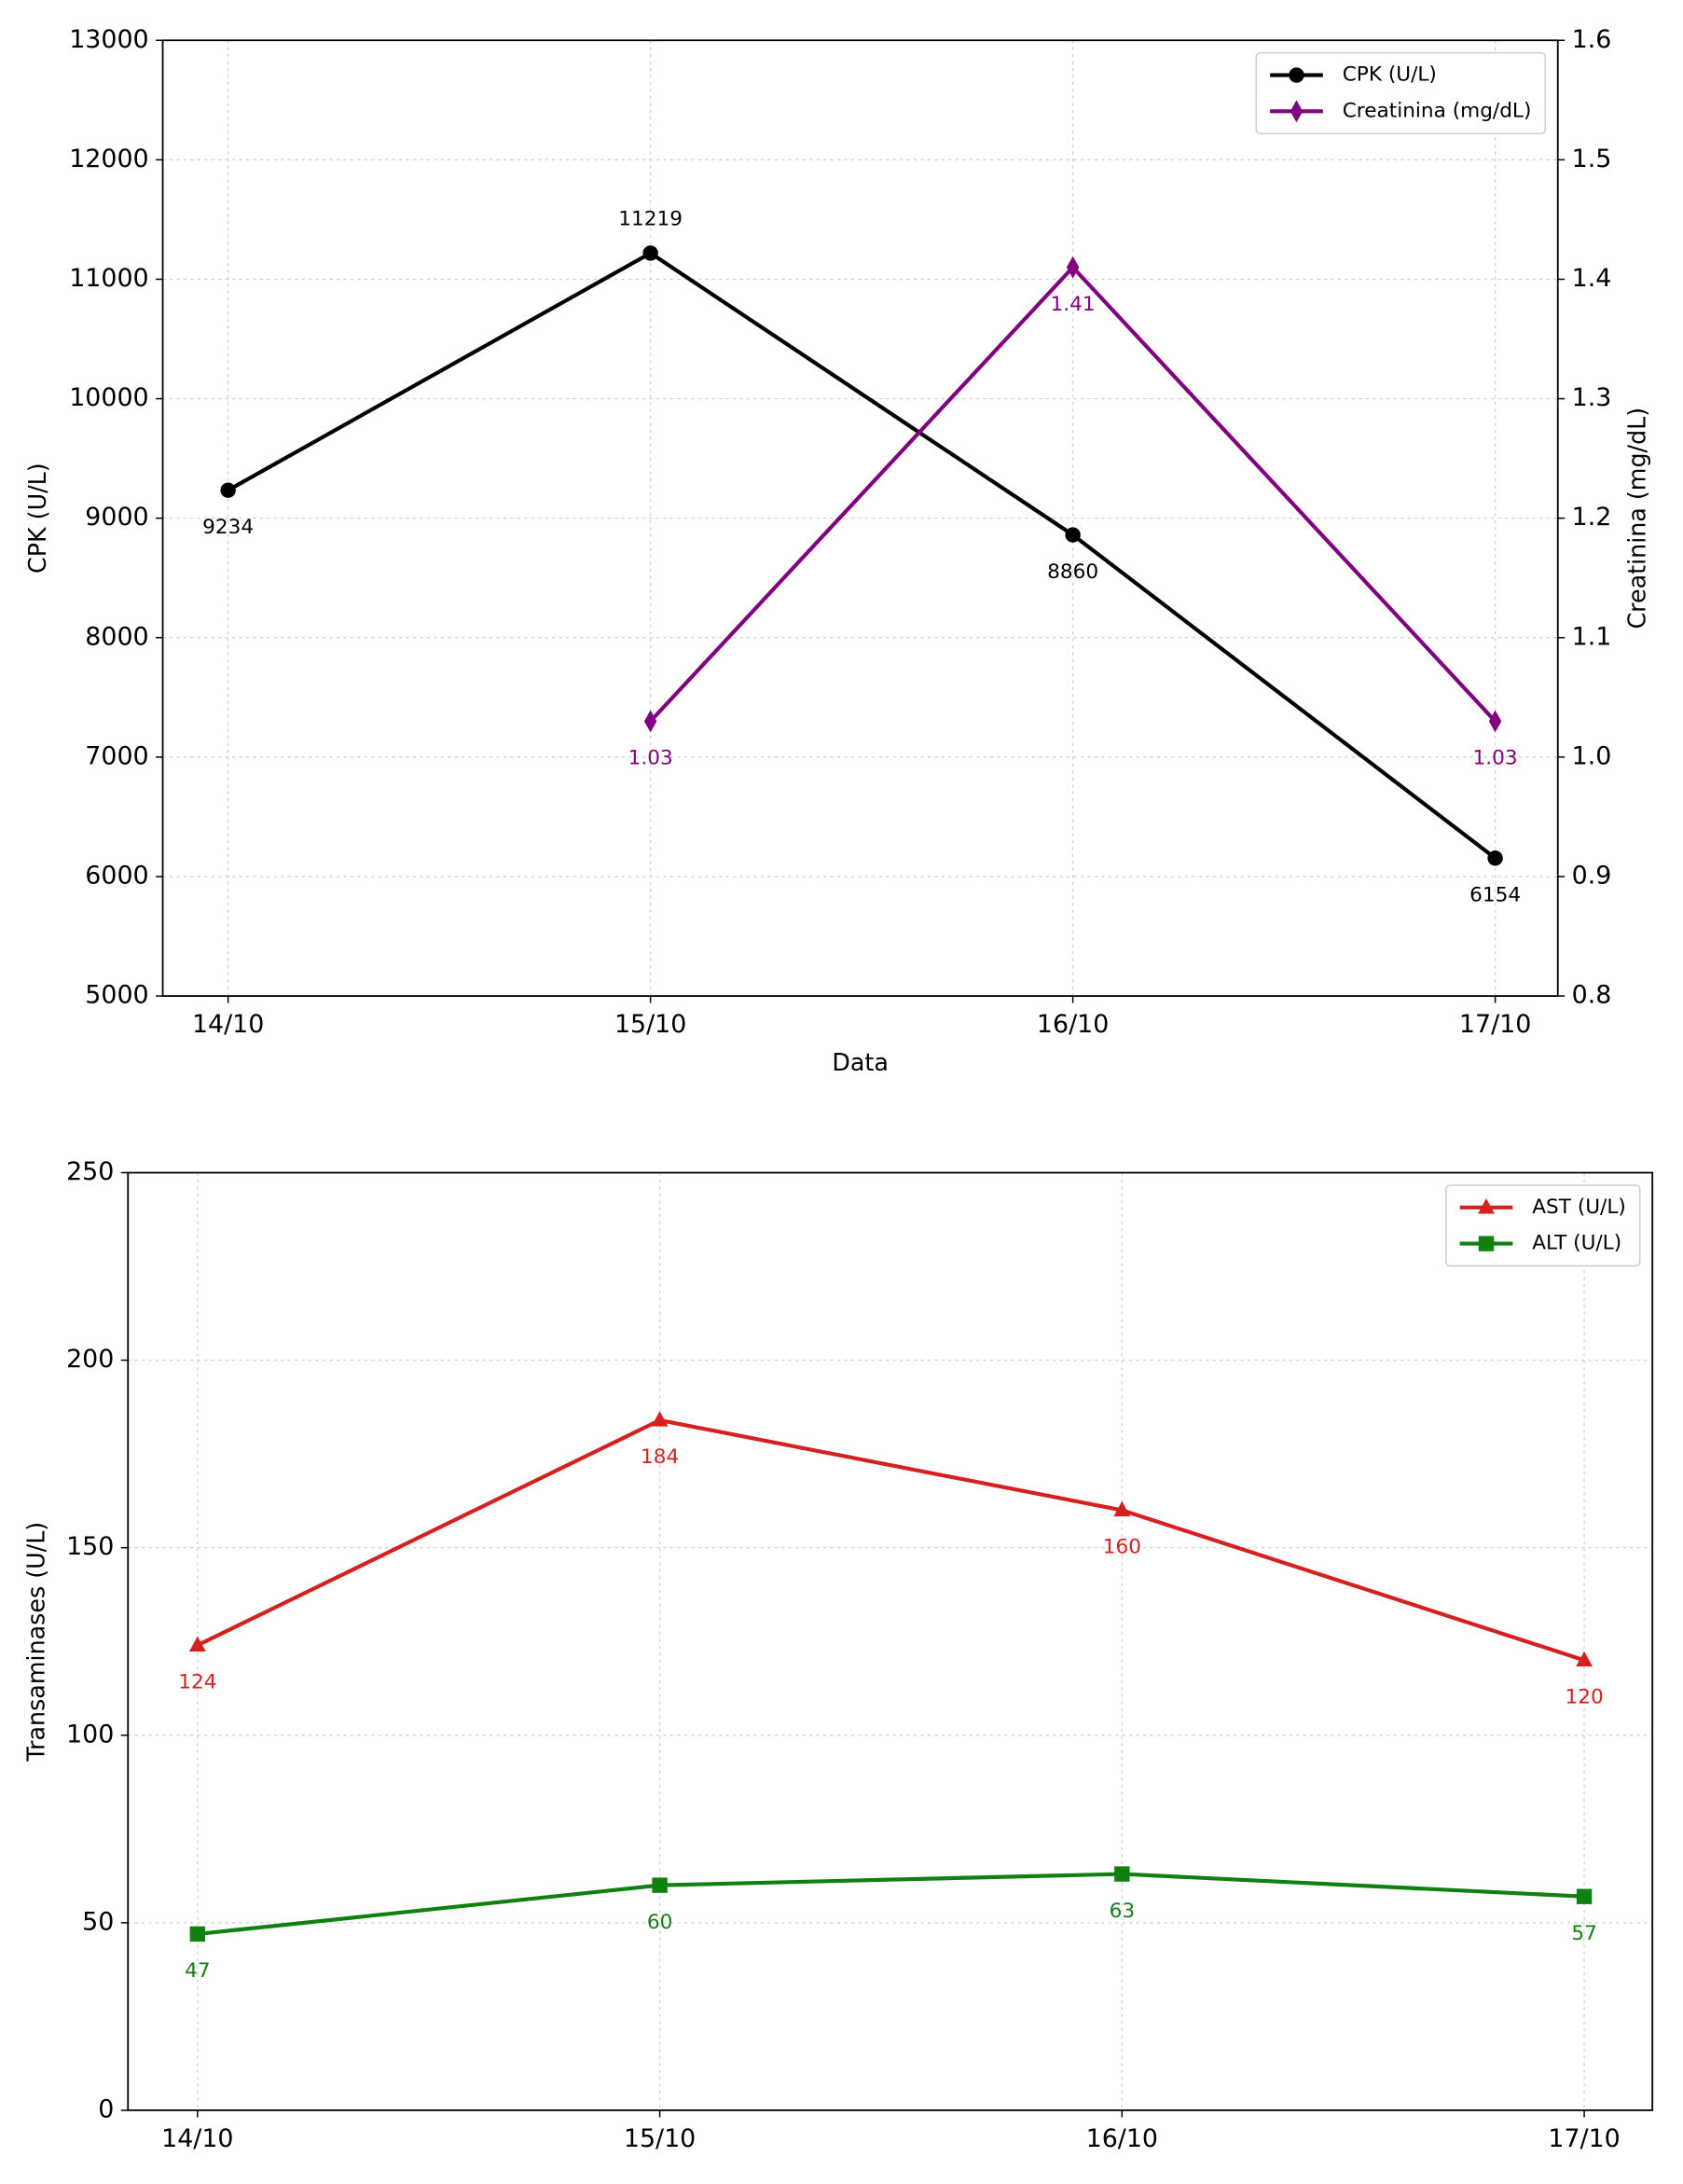 The height and width of the screenshot is (2184, 1683). What do you see at coordinates (90, 1546) in the screenshot?
I see `y-tick-label: 150` at bounding box center [90, 1546].